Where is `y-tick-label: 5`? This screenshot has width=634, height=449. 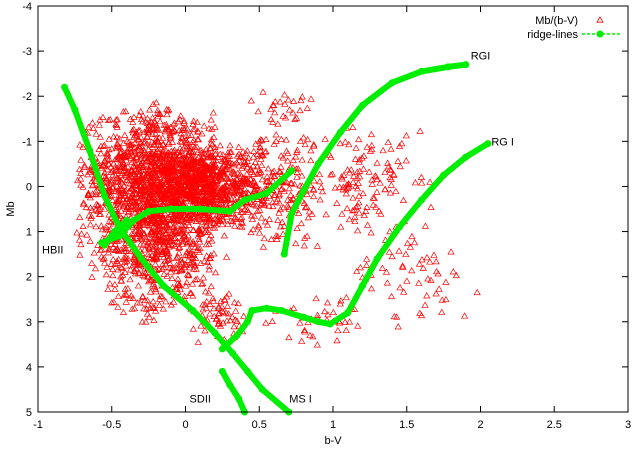 y-tick-label: 5 is located at coordinates (29, 413).